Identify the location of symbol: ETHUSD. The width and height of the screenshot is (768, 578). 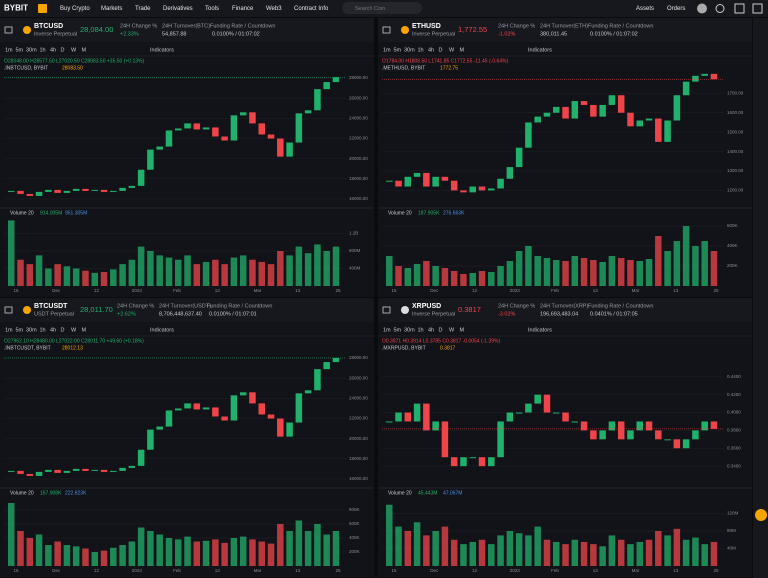
(426, 26).